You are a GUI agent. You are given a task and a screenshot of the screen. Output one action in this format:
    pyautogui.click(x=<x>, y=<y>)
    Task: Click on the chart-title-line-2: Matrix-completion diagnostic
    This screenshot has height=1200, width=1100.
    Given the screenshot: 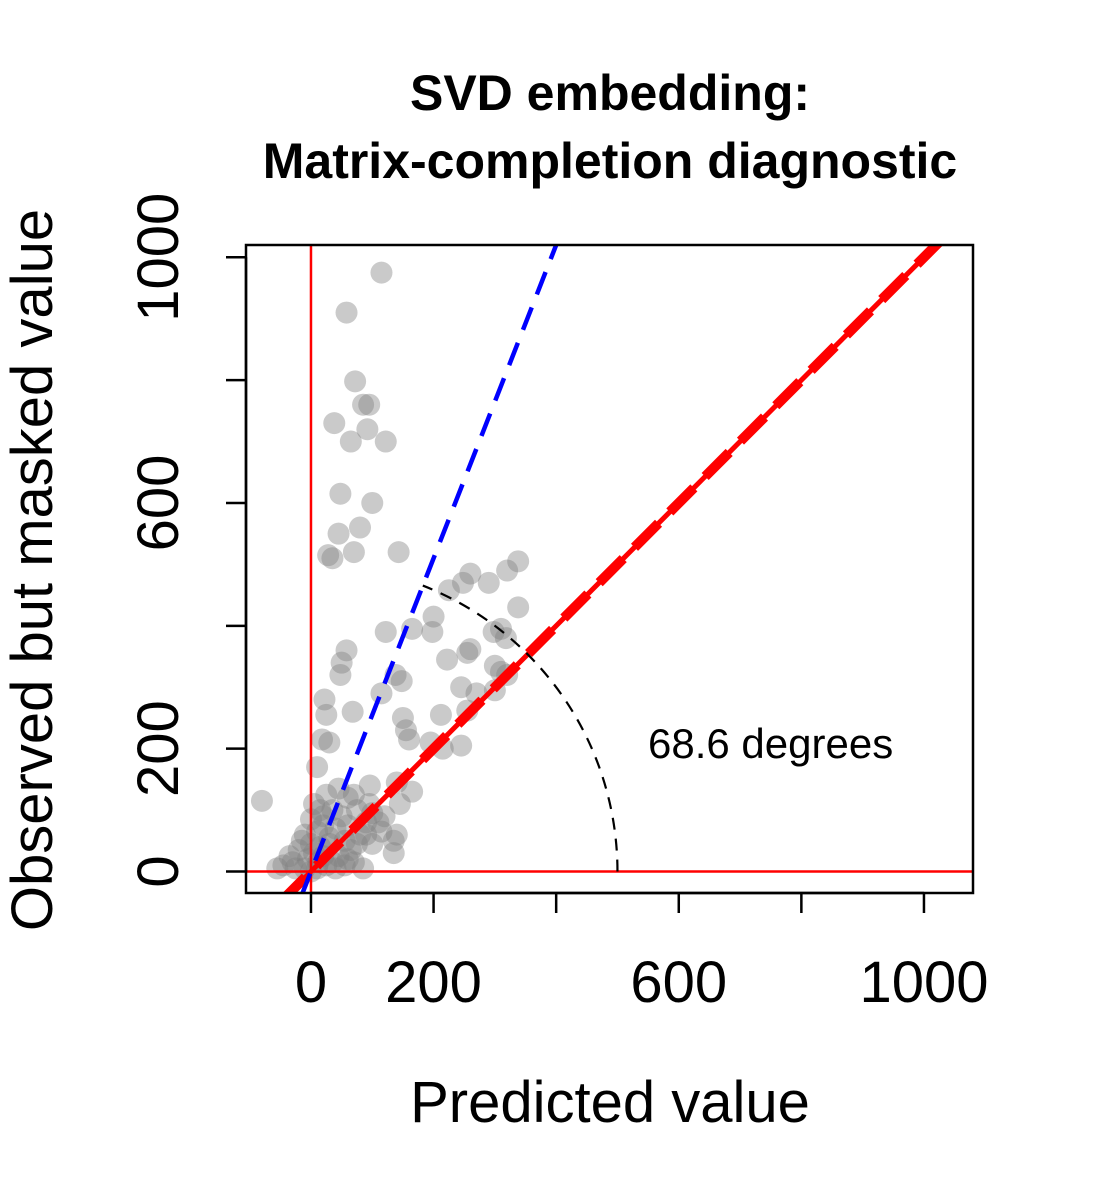 What is the action you would take?
    pyautogui.click(x=610, y=161)
    